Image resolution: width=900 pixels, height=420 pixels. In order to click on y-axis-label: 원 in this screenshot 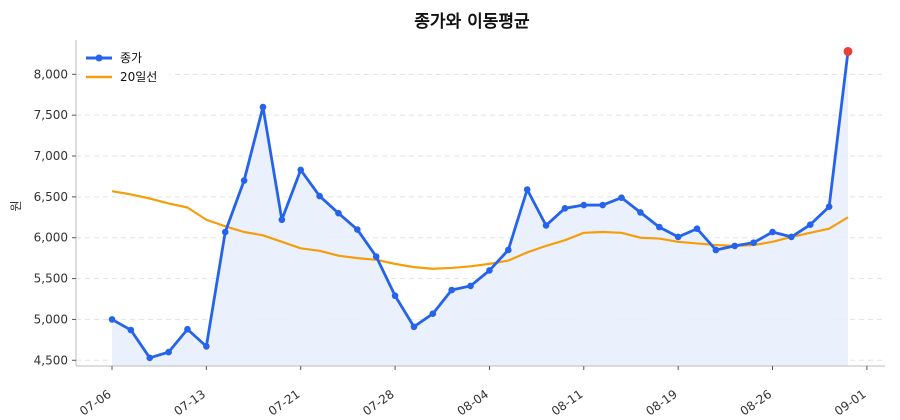, I will do `click(16, 205)`.